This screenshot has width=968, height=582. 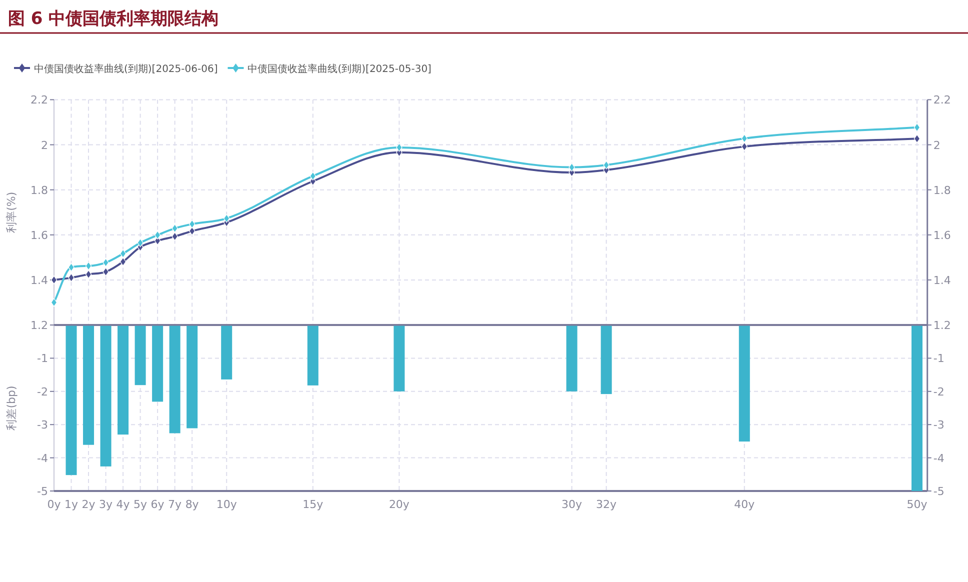 I want to click on legend-label: 中债国债收益率曲线(到期)[2025-06-06], so click(x=126, y=69).